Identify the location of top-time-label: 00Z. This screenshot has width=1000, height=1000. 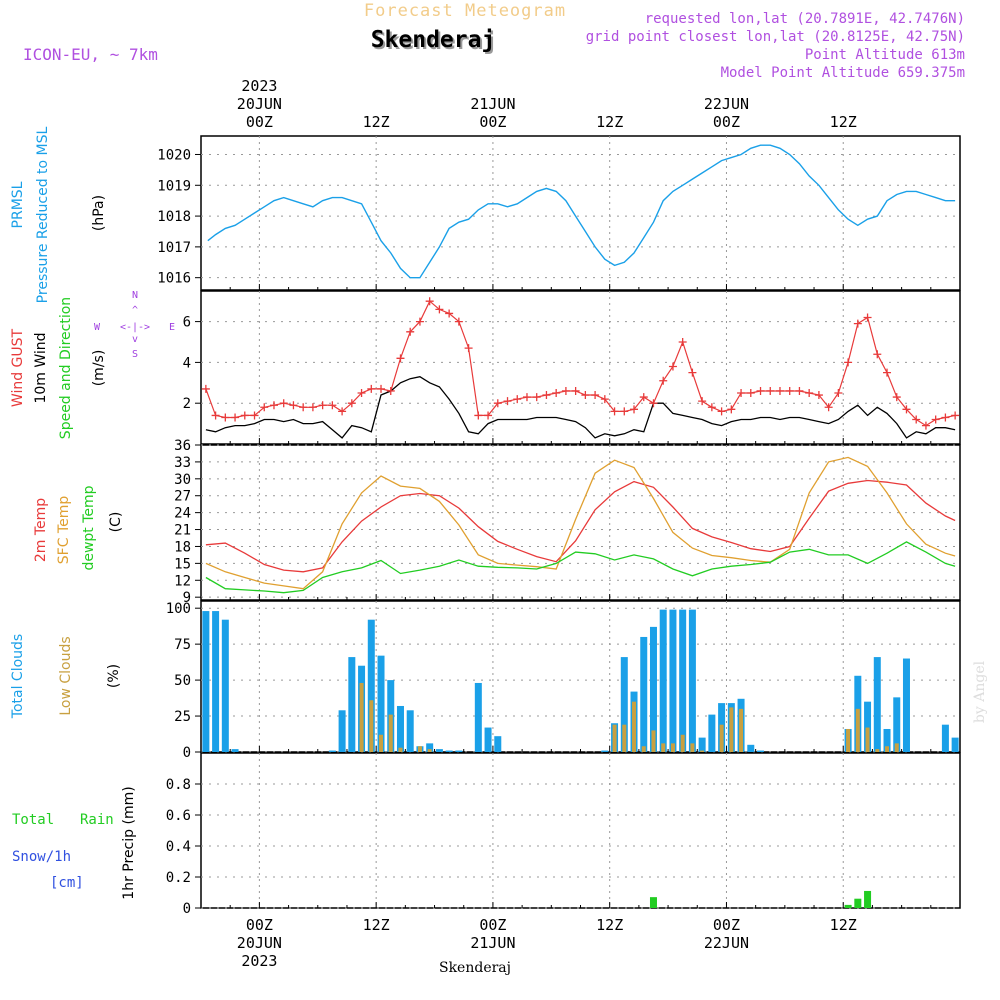
(492, 122).